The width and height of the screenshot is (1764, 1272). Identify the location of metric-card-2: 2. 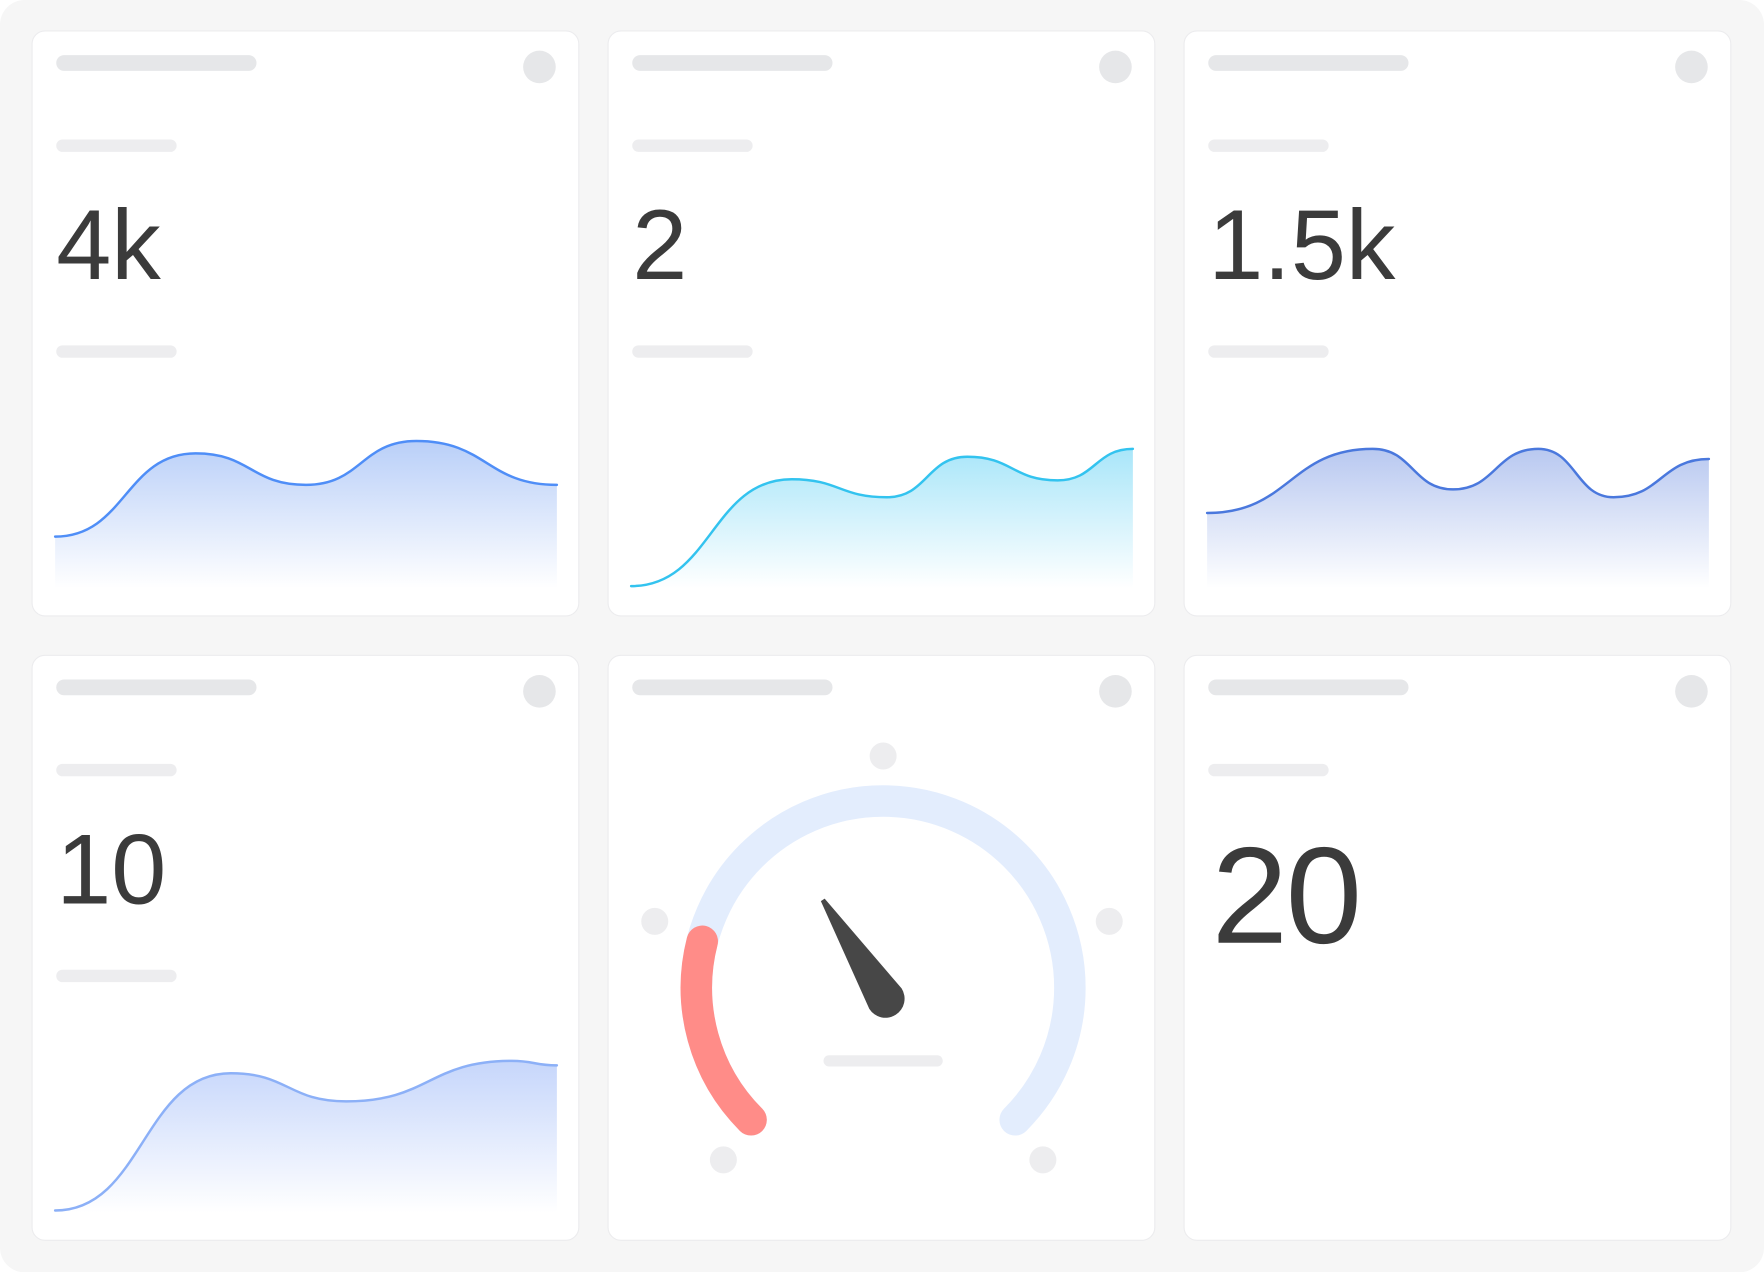
(881, 323).